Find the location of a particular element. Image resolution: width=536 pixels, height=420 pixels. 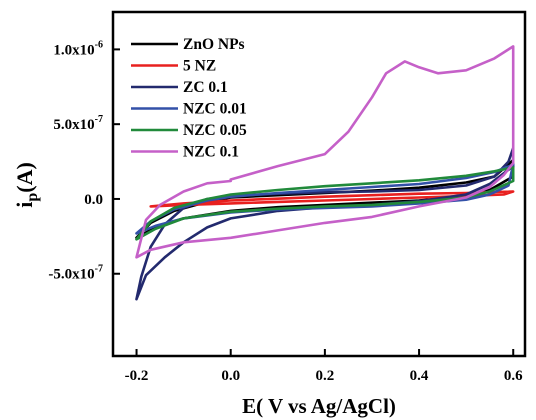

y-axis-title-main: i is located at coordinates (24, 205).